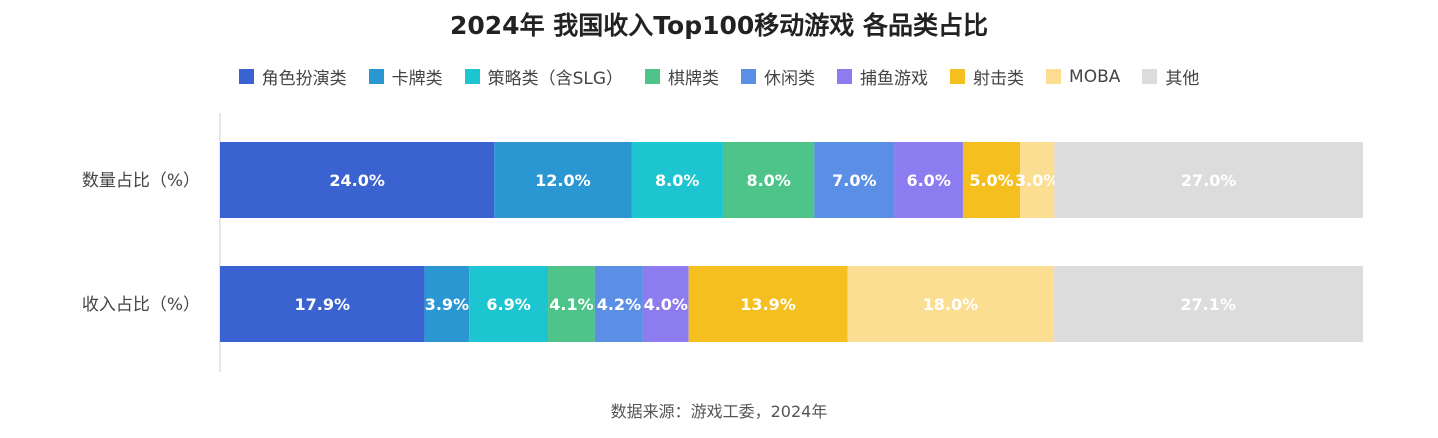 This screenshot has width=1438, height=438. I want to click on bar-value-label: 18.0%, so click(951, 304).